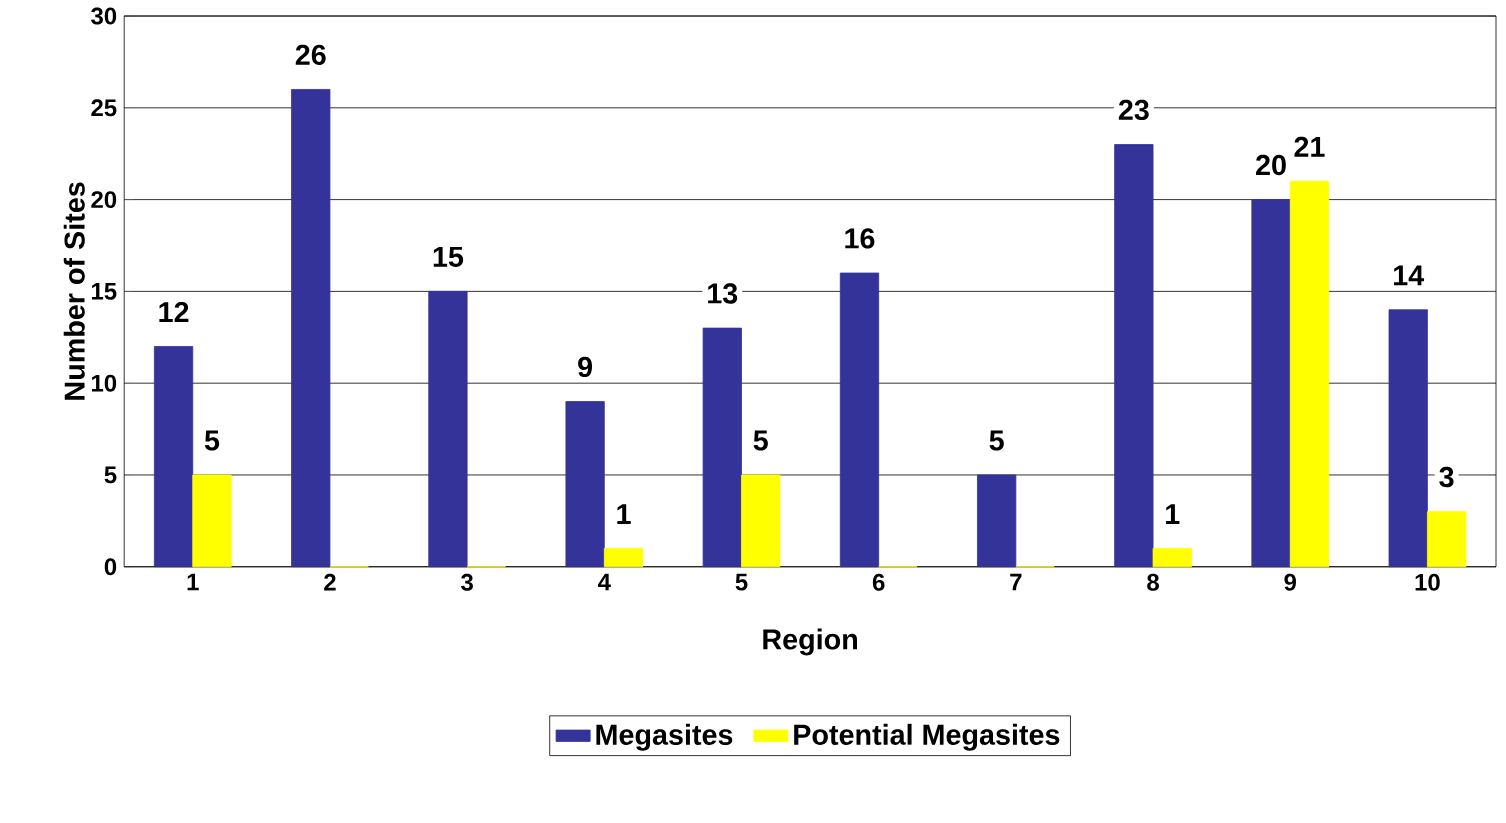 This screenshot has width=1506, height=823. I want to click on data-label: 20, so click(1271, 165).